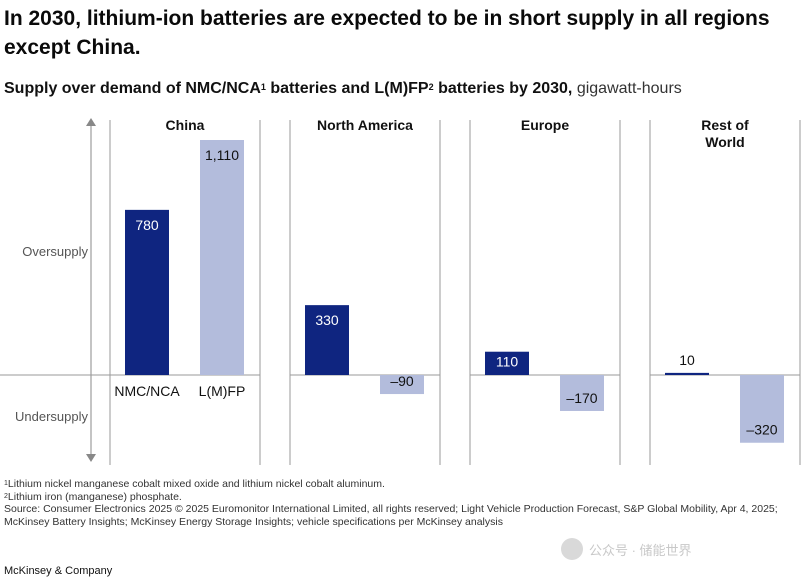 Image resolution: width=810 pixels, height=581 pixels. What do you see at coordinates (572, 549) in the screenshot?
I see `wechat-icon` at bounding box center [572, 549].